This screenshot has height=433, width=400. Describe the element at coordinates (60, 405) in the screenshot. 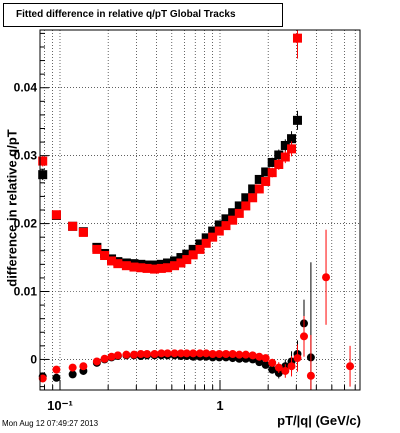

I see `x-tick-label: 10⁻¹` at that location.